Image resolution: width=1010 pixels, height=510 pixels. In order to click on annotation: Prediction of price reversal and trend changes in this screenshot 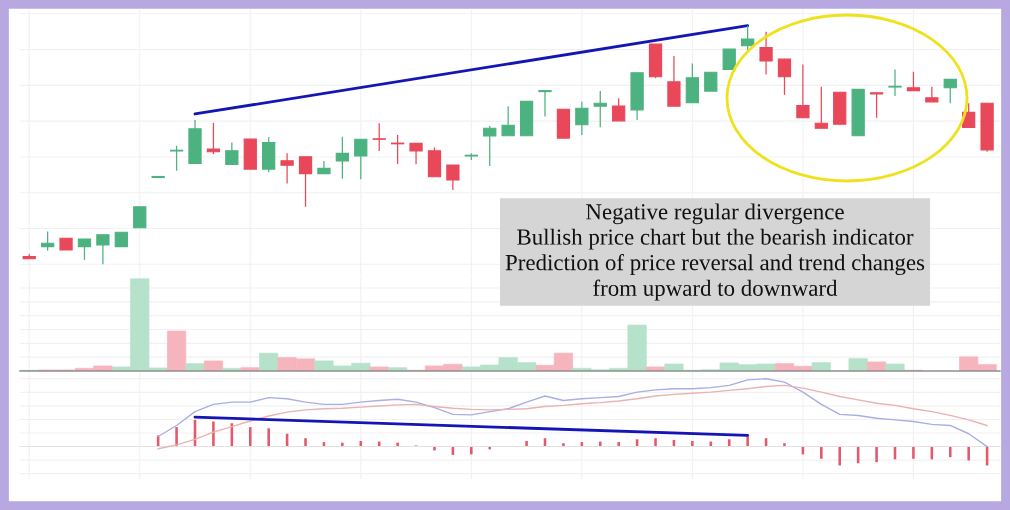, I will do `click(715, 264)`.